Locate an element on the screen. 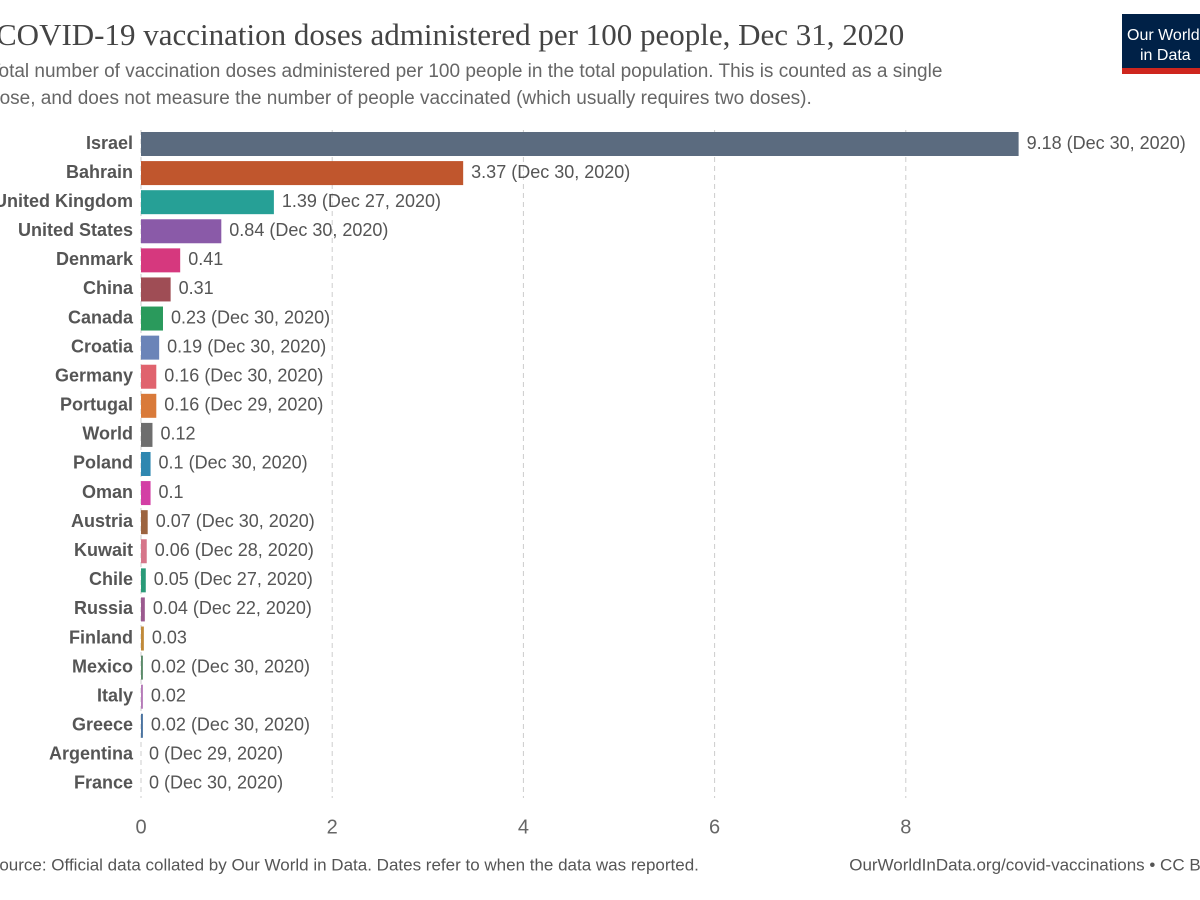 The height and width of the screenshot is (900, 1200). value-label: 0.16 (Dec 30, 2020) is located at coordinates (243, 375).